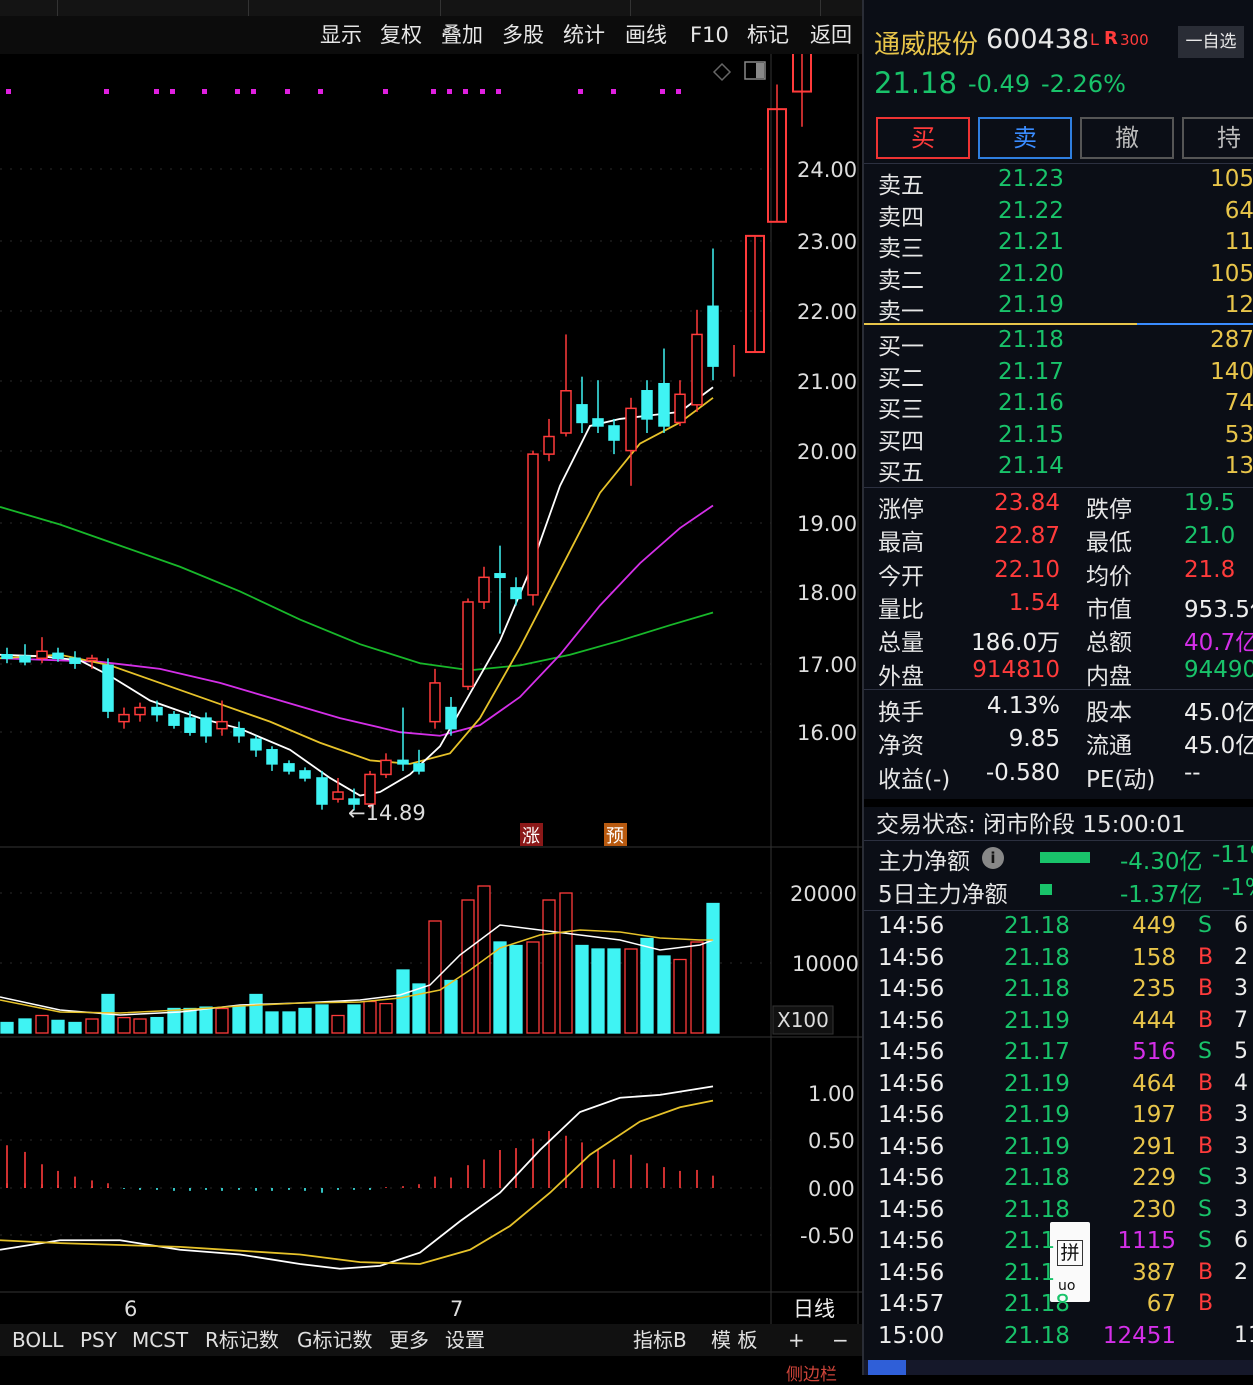  I want to click on main-net-flow-bar, so click(1065, 857).